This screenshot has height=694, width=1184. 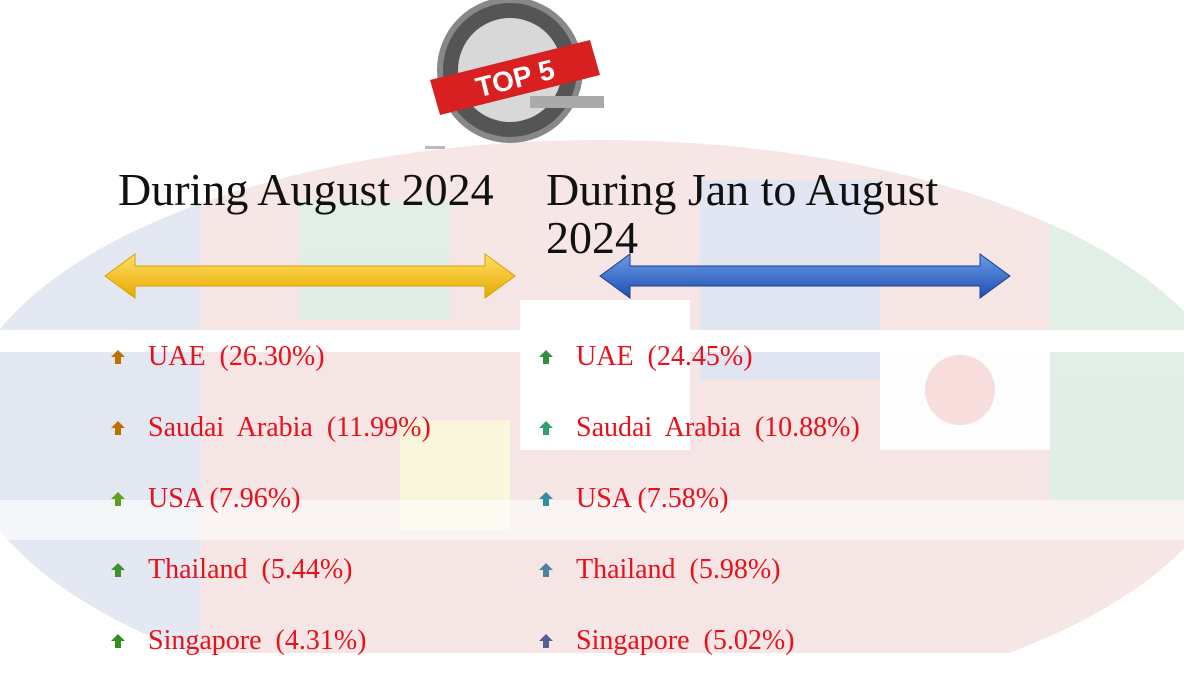 I want to click on list-item: USA (7.58%), so click(x=699, y=516).